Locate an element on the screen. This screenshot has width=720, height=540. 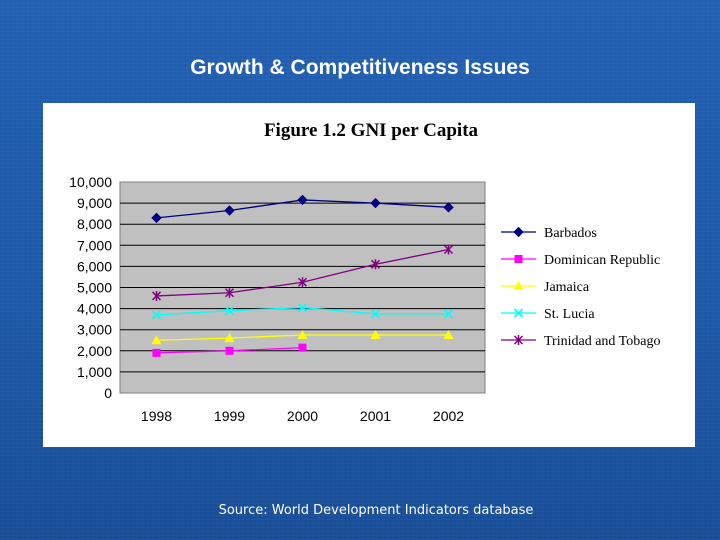
y-tick-label: 5,000 is located at coordinates (94, 288).